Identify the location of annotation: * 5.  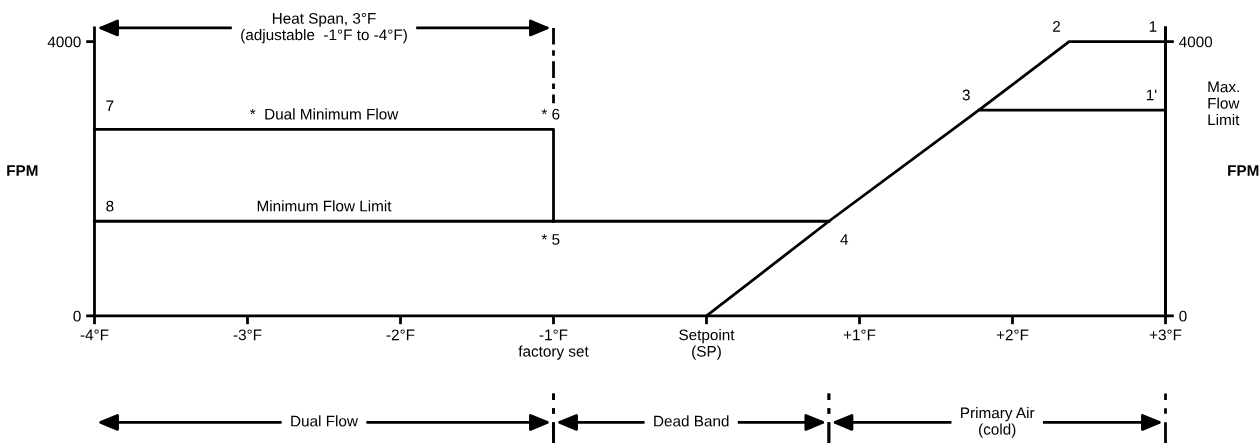
(550, 239).